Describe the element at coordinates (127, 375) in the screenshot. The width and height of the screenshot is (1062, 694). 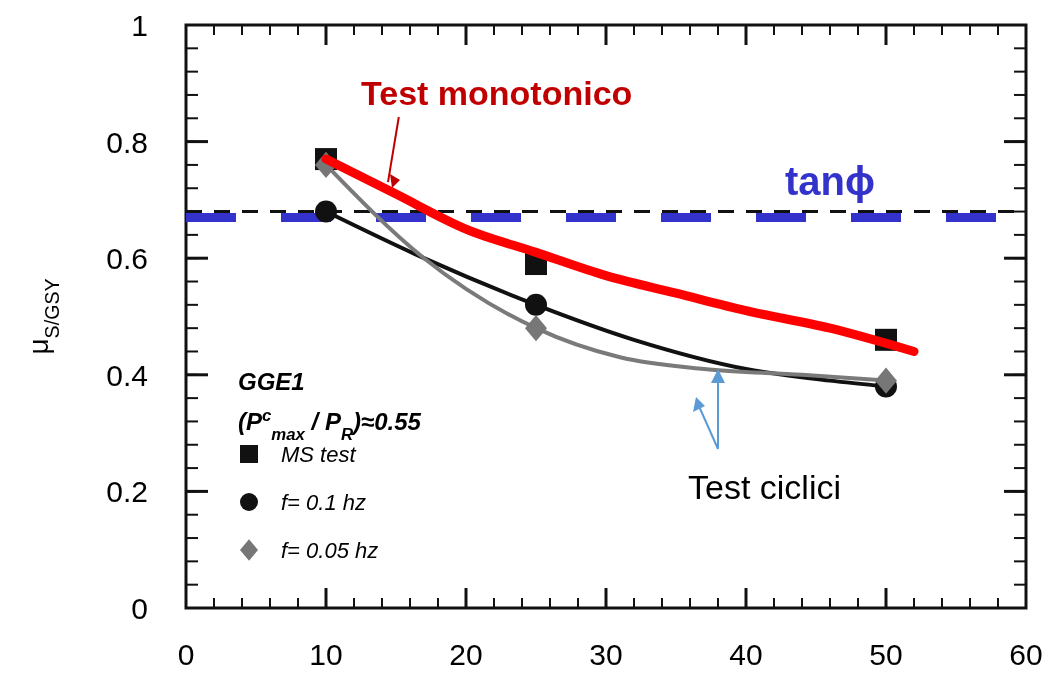
I see `y-tick-label: 0.4` at that location.